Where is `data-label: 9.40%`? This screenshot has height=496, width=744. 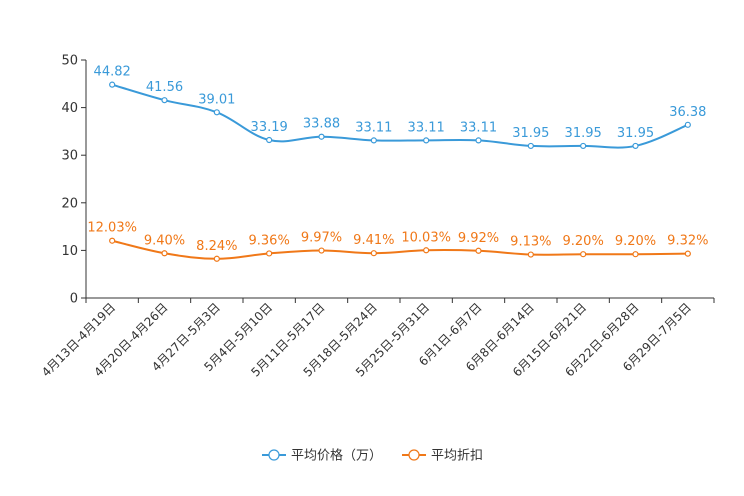
data-label: 9.40% is located at coordinates (164, 240).